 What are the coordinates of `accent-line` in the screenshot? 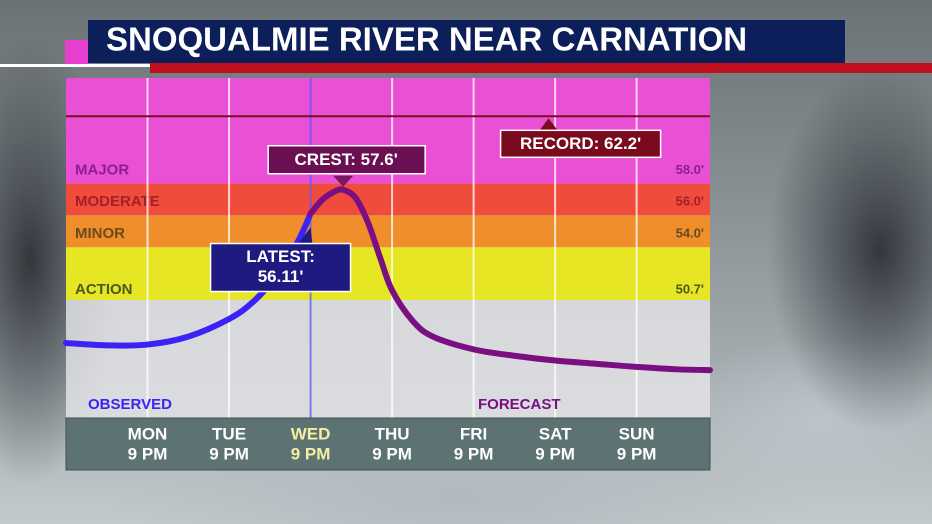 It's located at (75, 65).